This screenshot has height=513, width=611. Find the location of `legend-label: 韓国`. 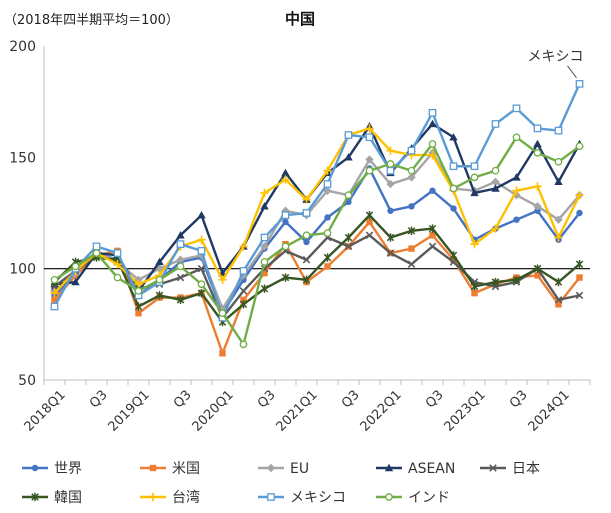

legend-label: 韓国 is located at coordinates (68, 498).